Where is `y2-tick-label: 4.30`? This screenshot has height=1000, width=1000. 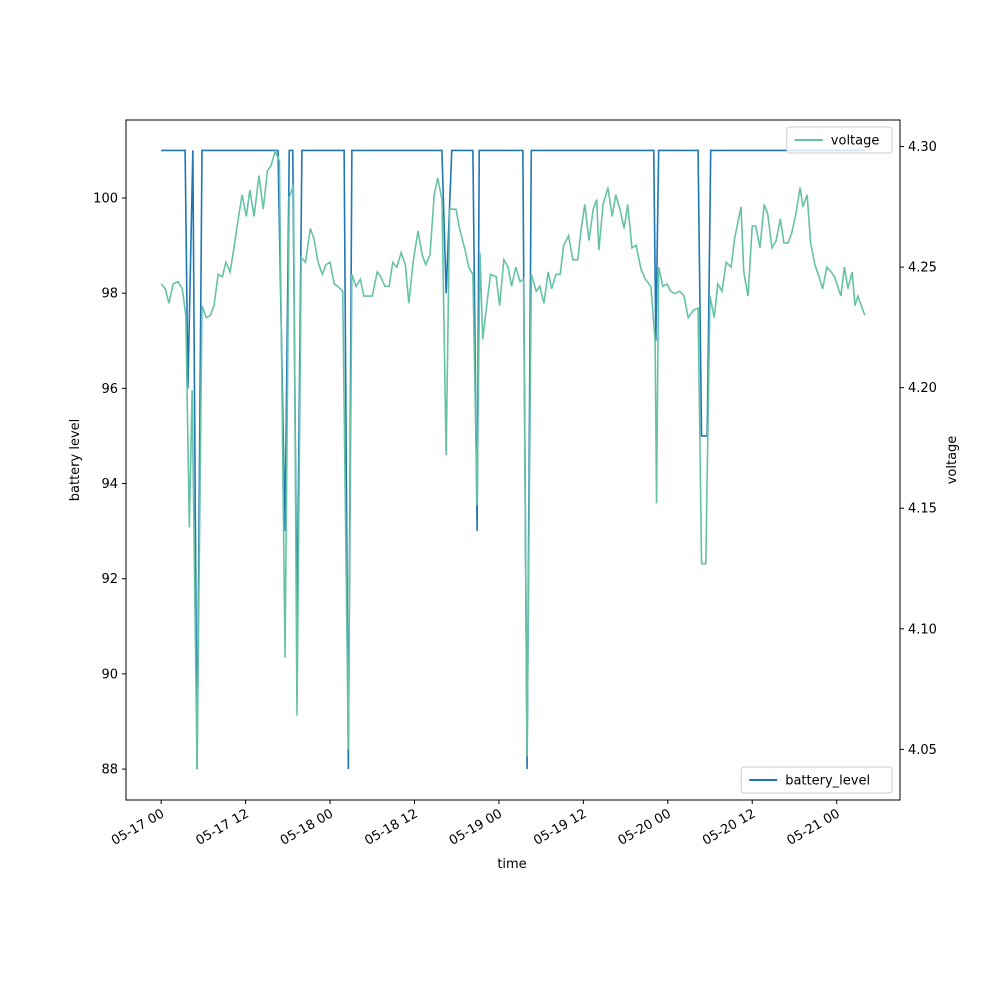
y2-tick-label: 4.30 is located at coordinates (922, 147).